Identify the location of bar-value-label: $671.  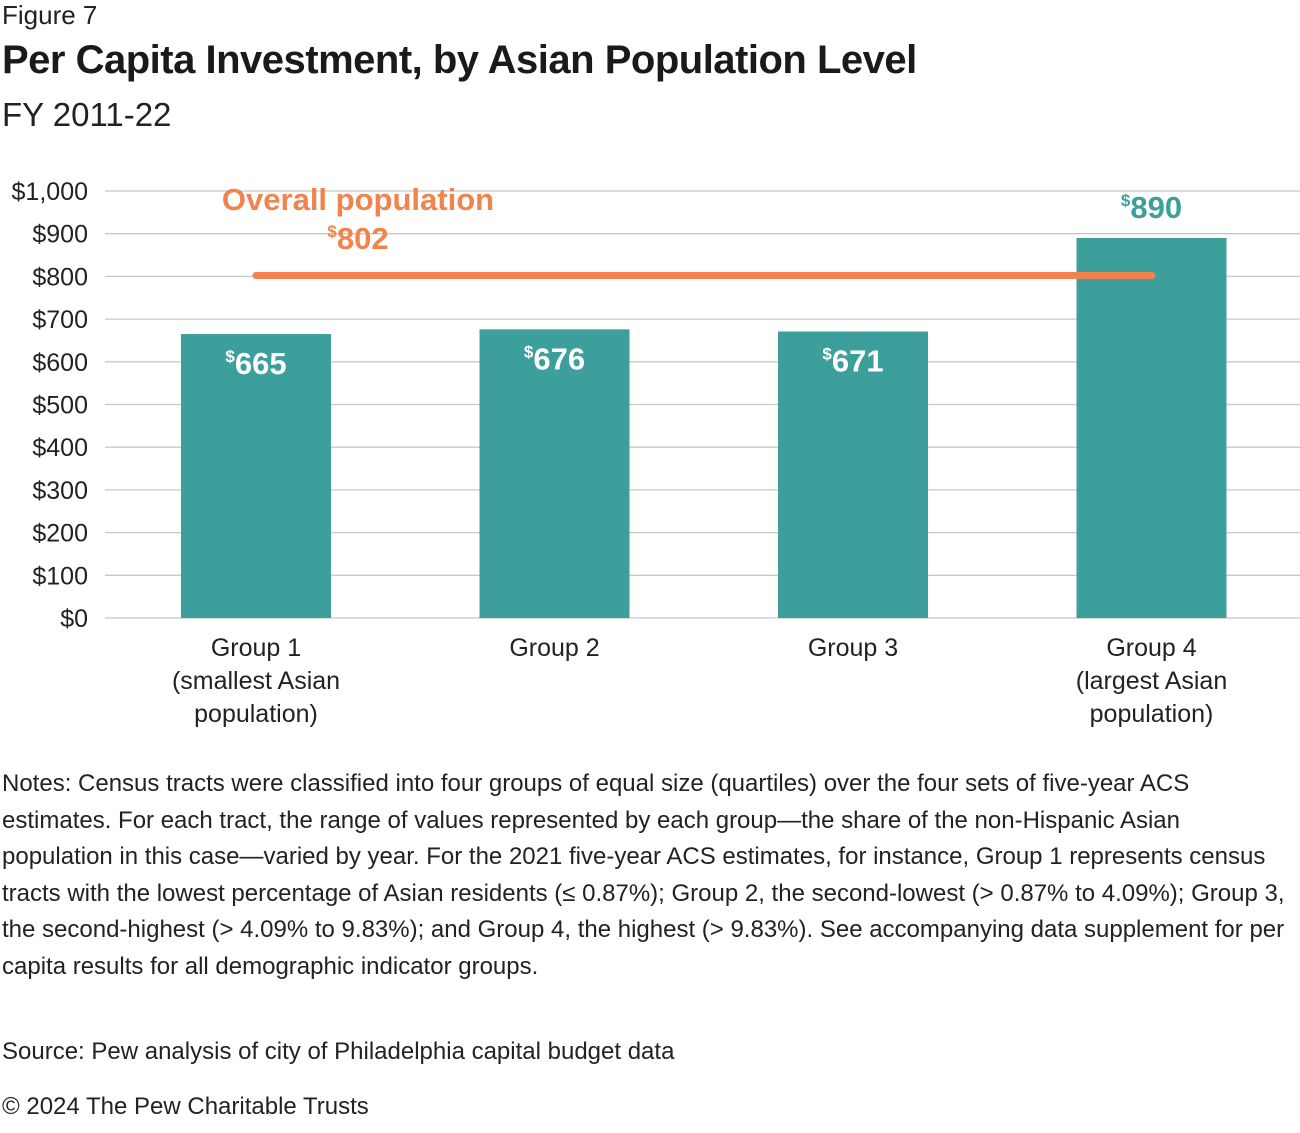
(852, 360).